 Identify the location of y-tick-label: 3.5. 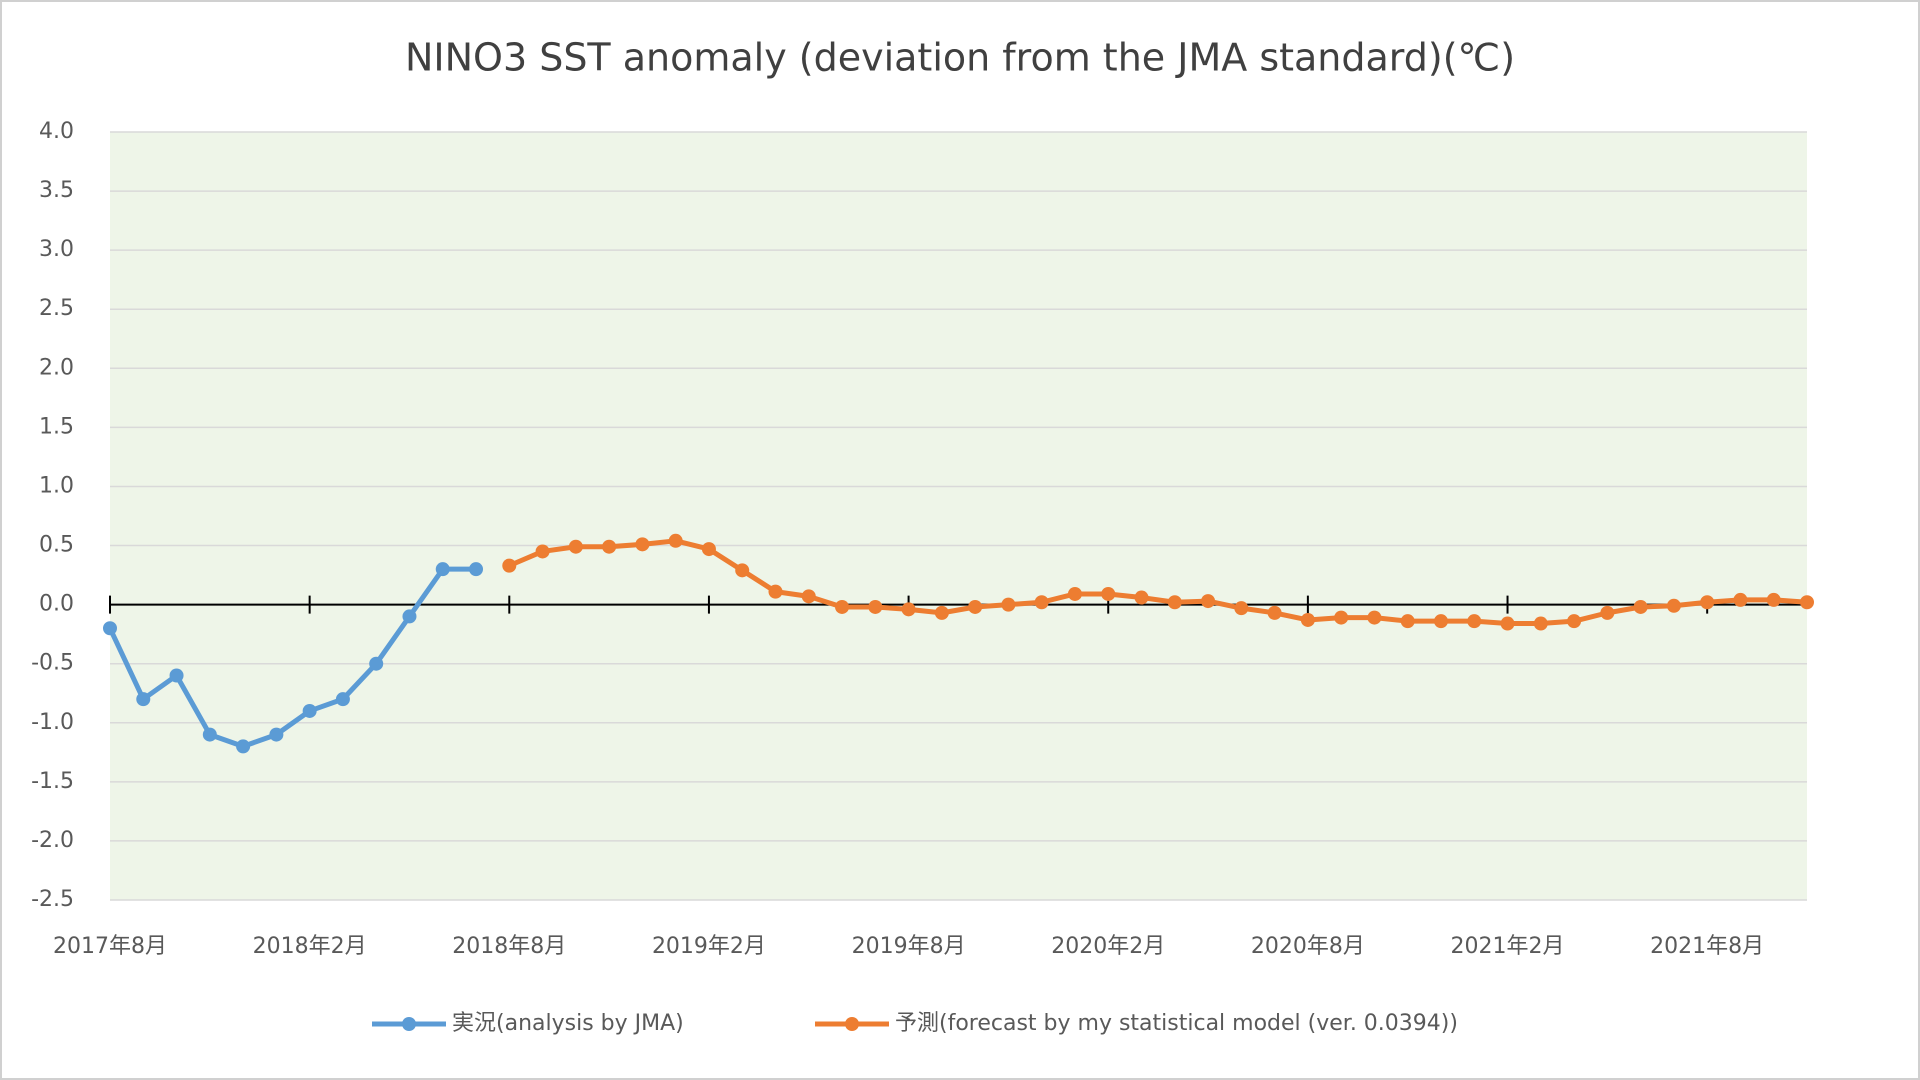
(56, 190).